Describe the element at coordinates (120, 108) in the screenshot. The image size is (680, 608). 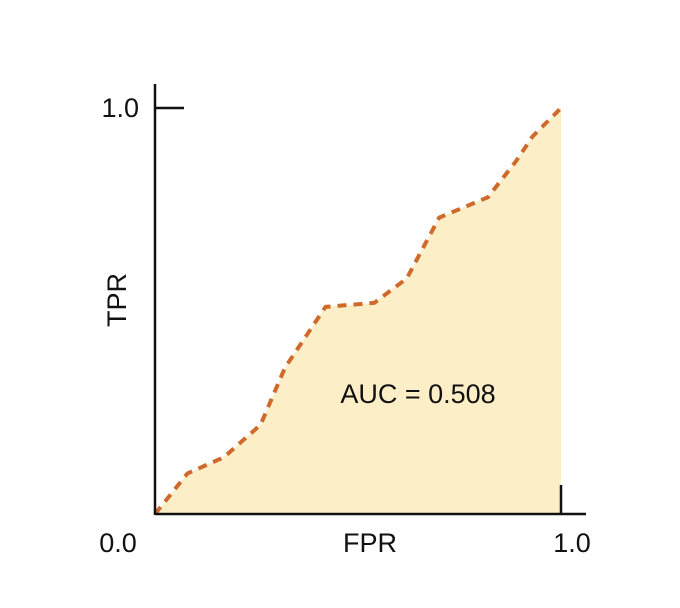
I see `y-tick-label-top: 1.0` at that location.